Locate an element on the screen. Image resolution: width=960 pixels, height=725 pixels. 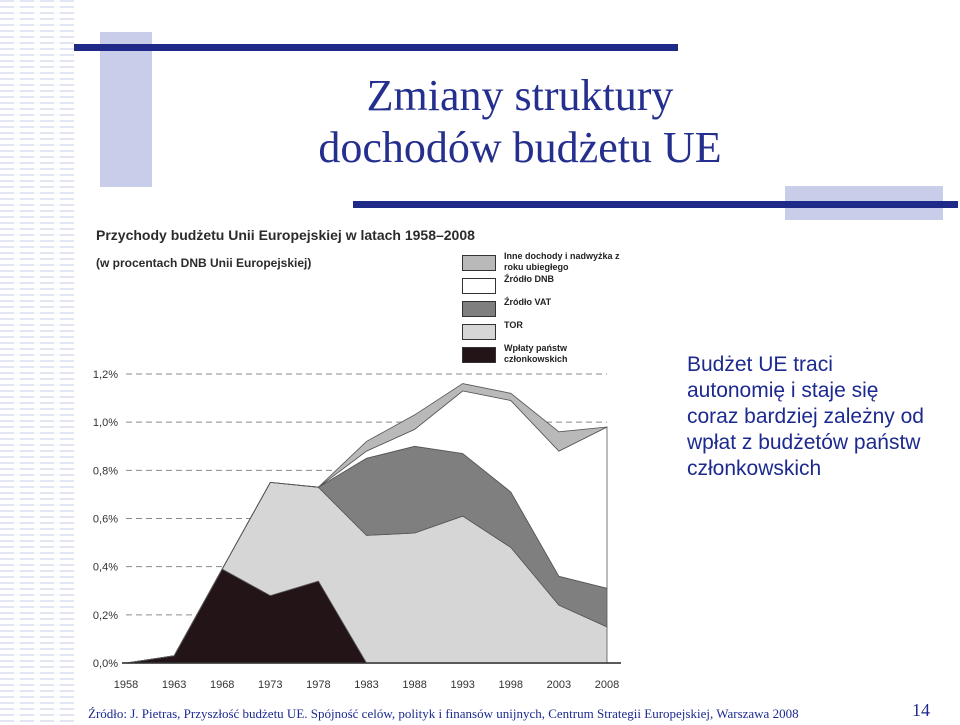
legend-label: TOR is located at coordinates (513, 325).